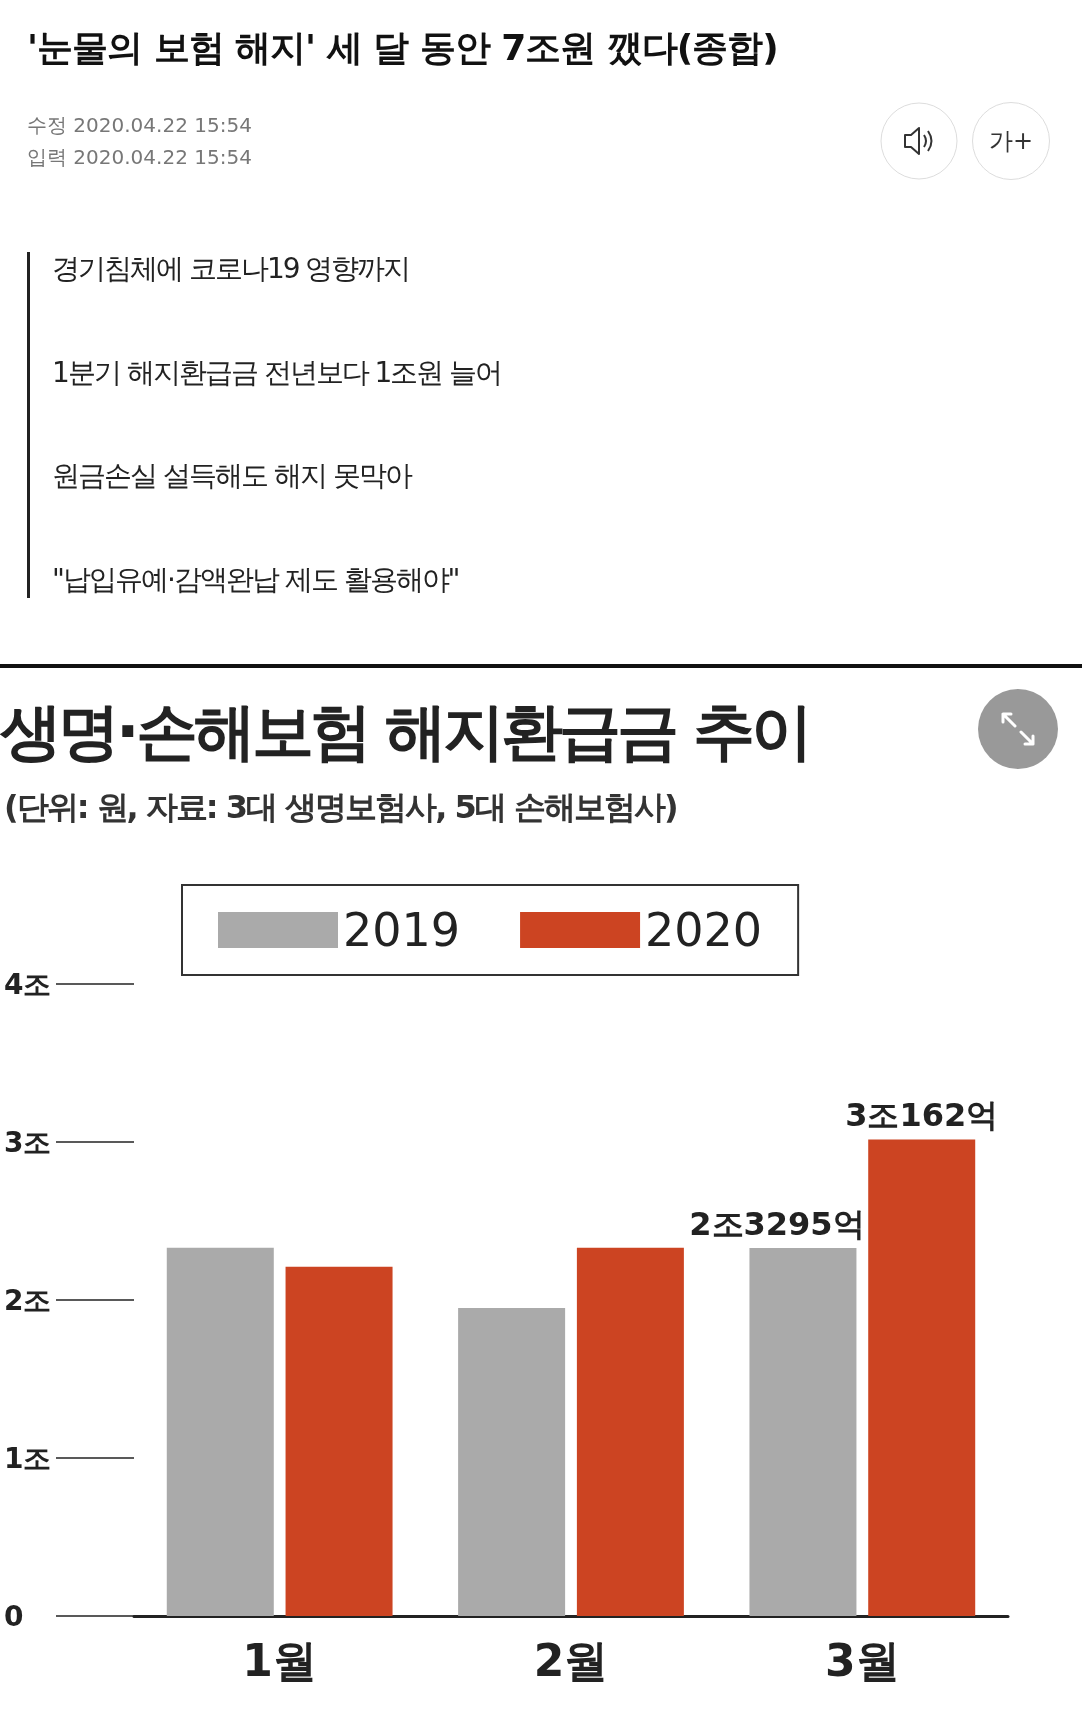  I want to click on y-tick-label: 0, so click(14, 1616).